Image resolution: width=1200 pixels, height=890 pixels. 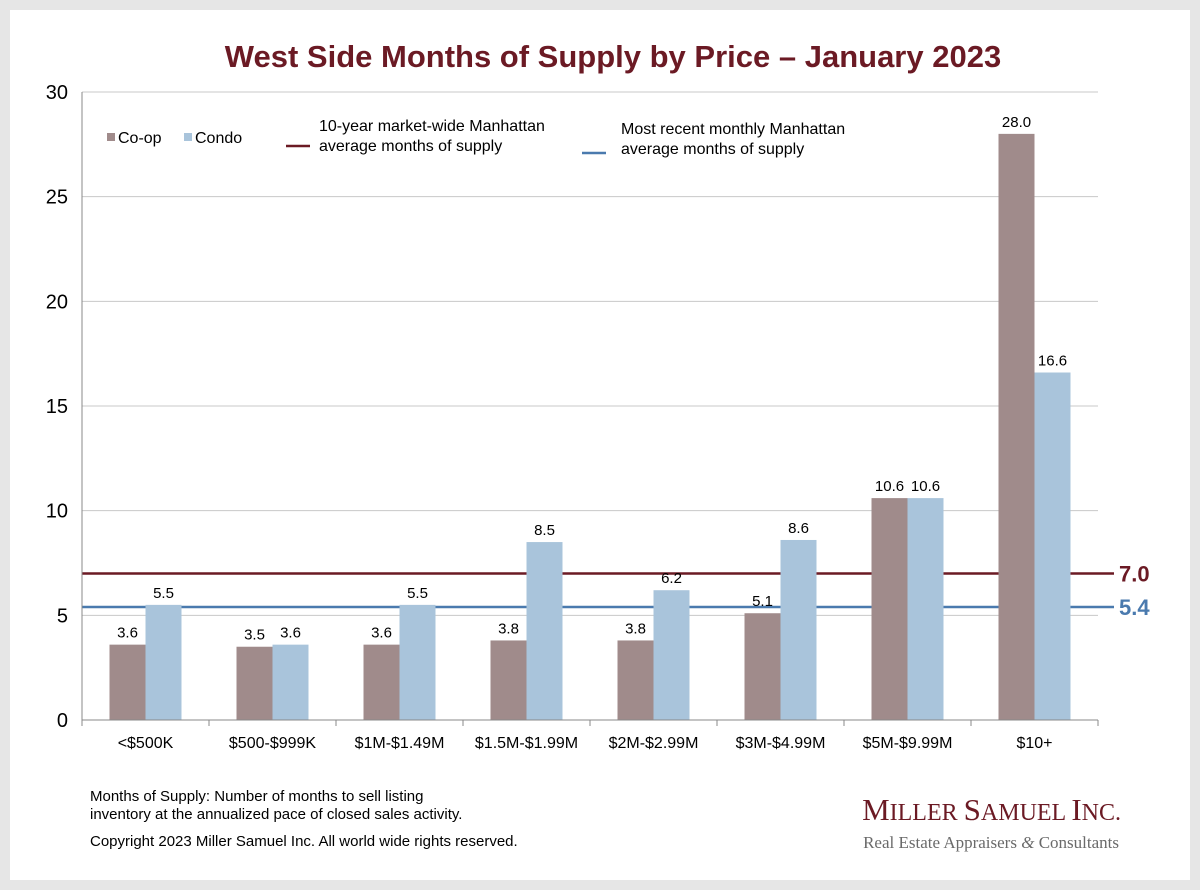 What do you see at coordinates (254, 635) in the screenshot?
I see `data-label: 3.5` at bounding box center [254, 635].